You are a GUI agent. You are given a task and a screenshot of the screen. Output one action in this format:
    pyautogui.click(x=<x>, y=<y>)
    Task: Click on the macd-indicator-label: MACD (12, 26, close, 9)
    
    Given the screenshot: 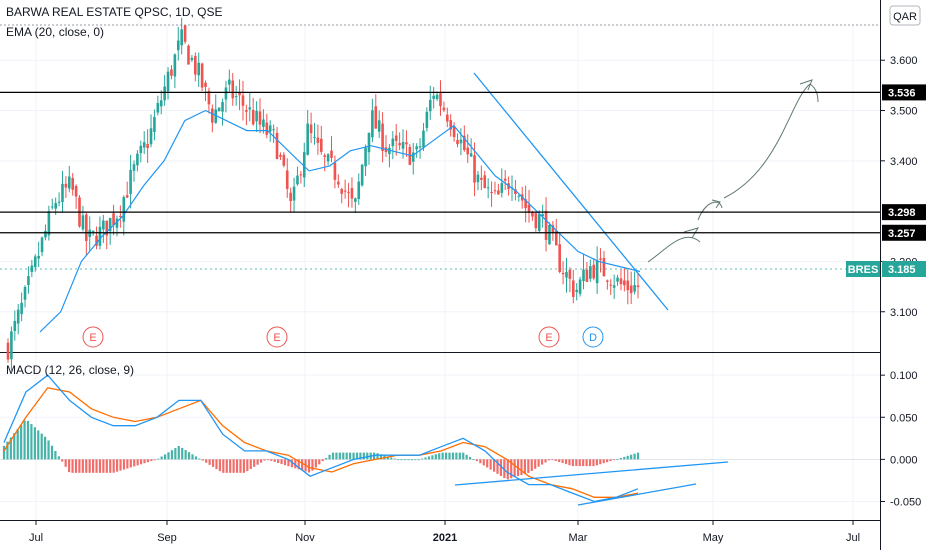 What is the action you would take?
    pyautogui.click(x=70, y=370)
    